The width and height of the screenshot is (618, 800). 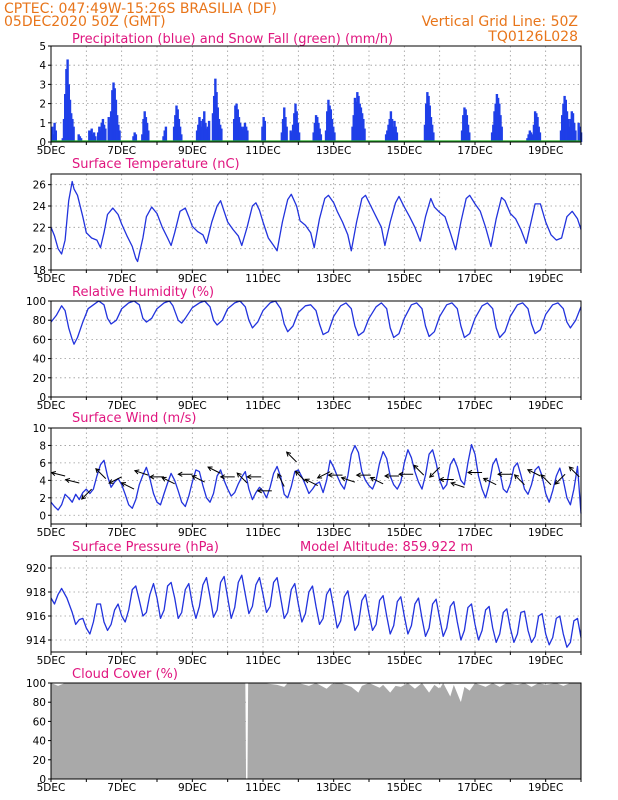 I want to click on x-tick-label: 9DEC, so click(x=192, y=788).